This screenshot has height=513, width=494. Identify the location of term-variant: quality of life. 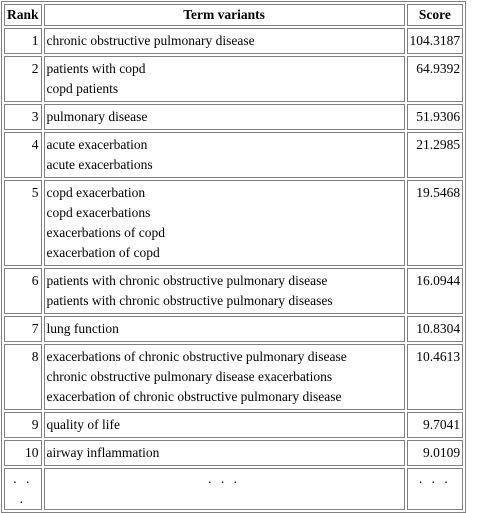
(83, 424).